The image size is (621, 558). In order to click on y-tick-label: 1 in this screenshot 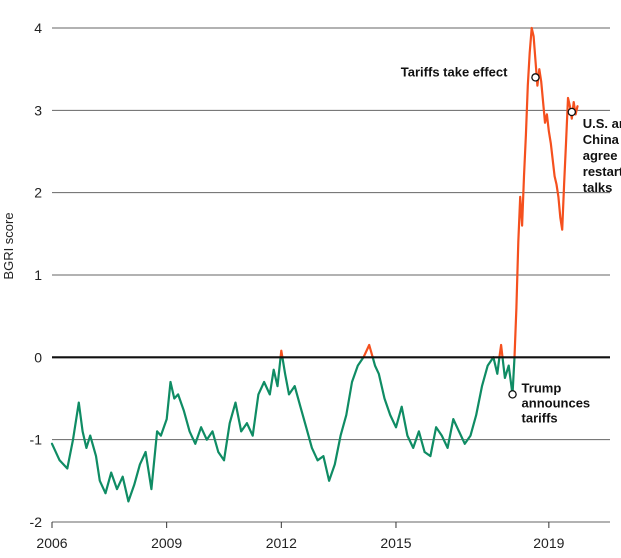, I will do `click(38, 275)`.